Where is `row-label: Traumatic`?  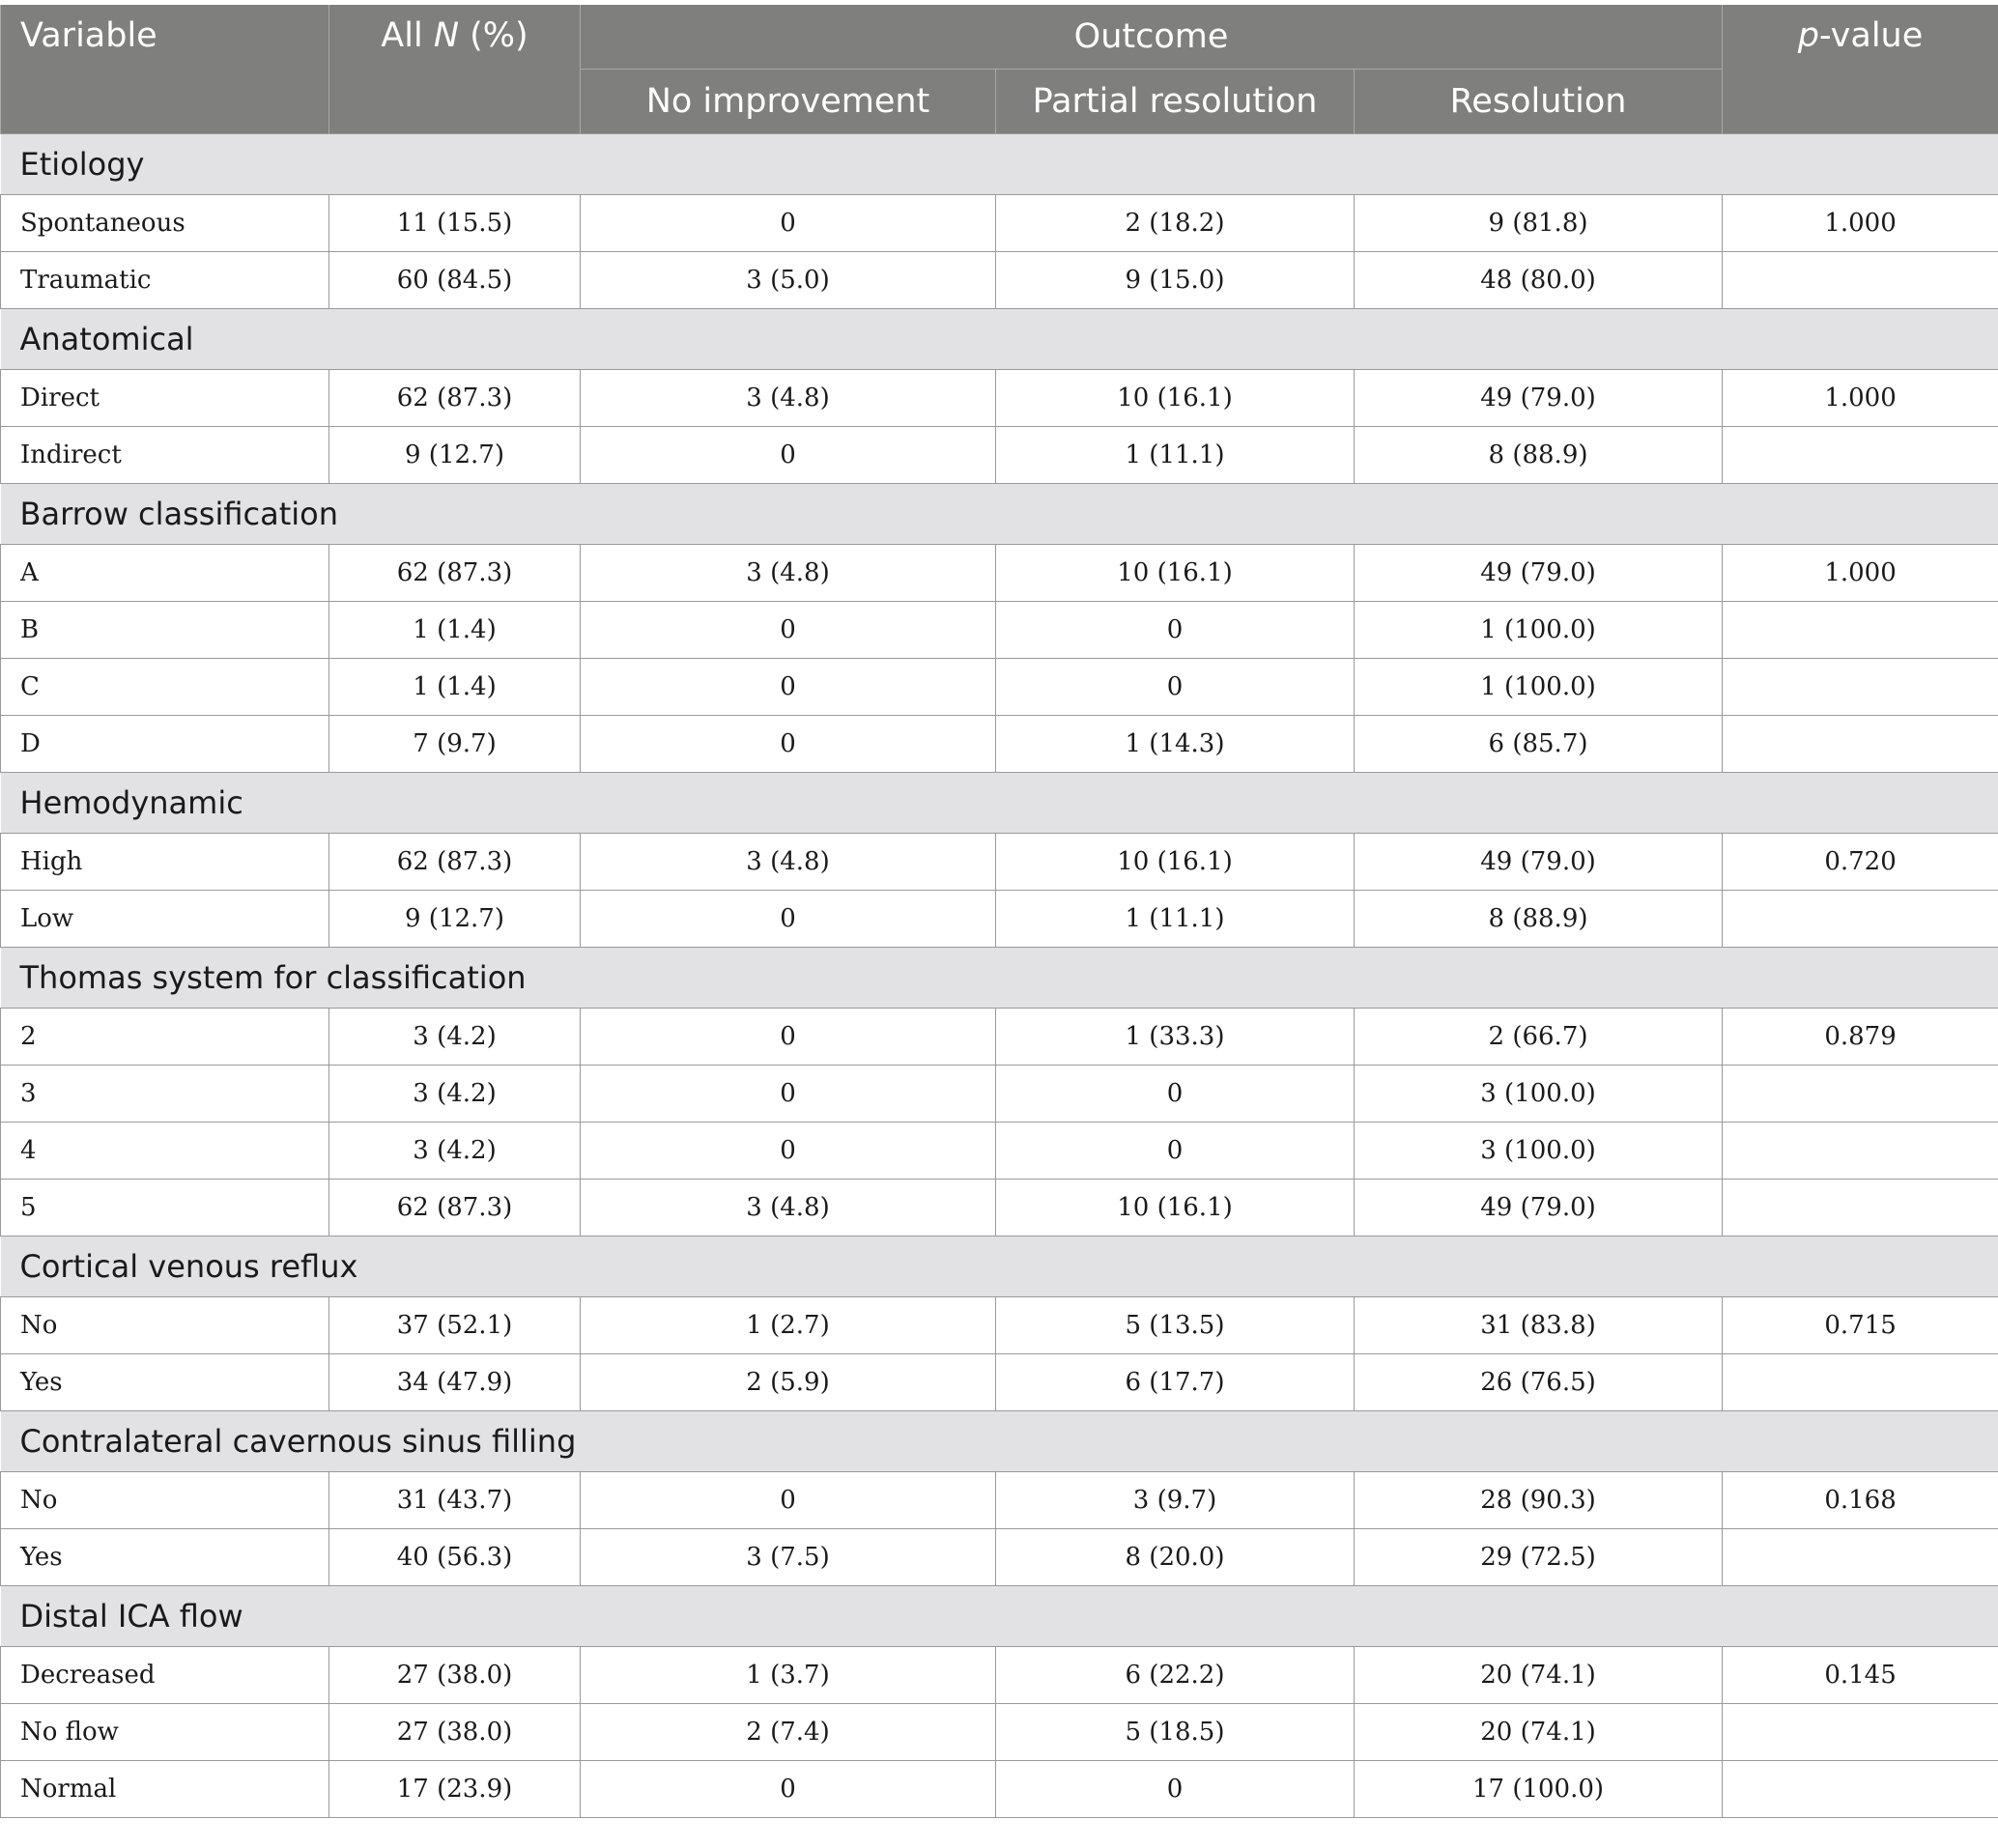 row-label: Traumatic is located at coordinates (164, 280).